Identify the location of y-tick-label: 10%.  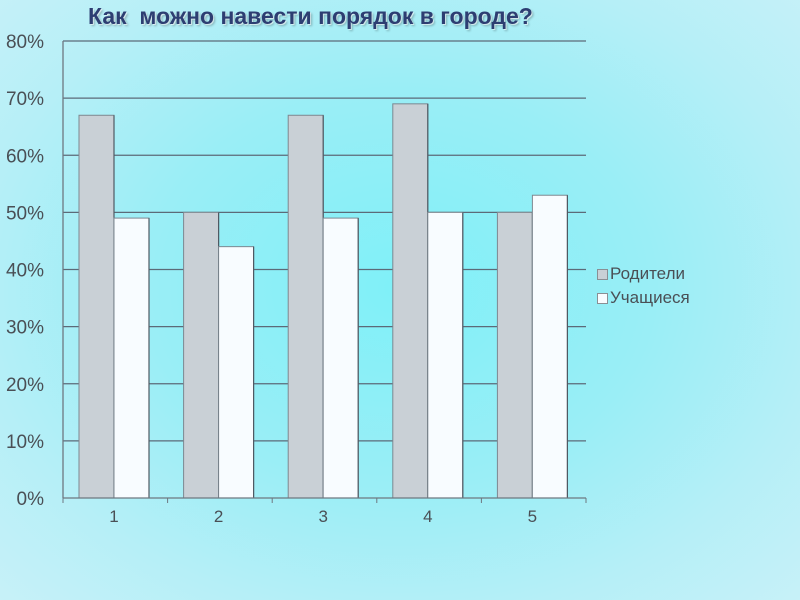
(25, 442).